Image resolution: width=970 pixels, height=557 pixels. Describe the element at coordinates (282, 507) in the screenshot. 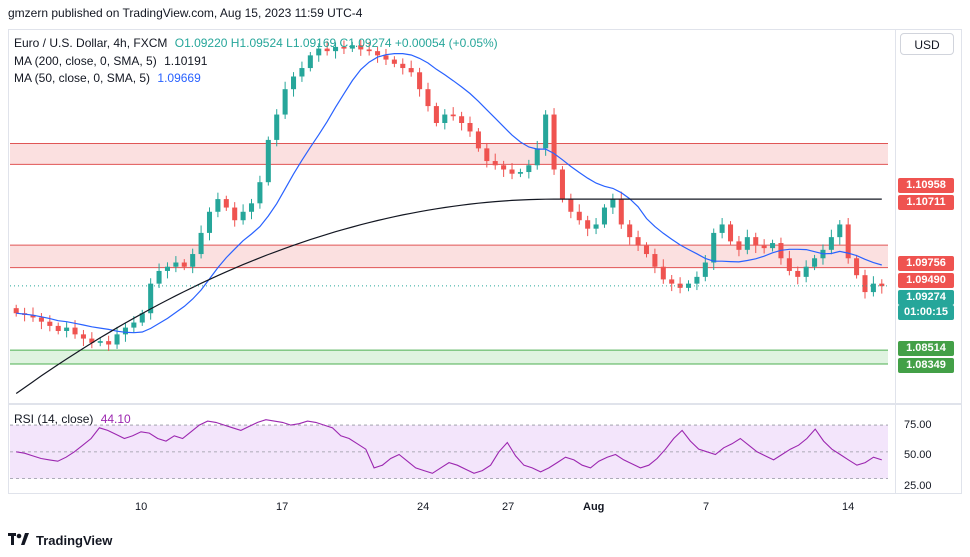

I see `x-tick-17: 17` at that location.